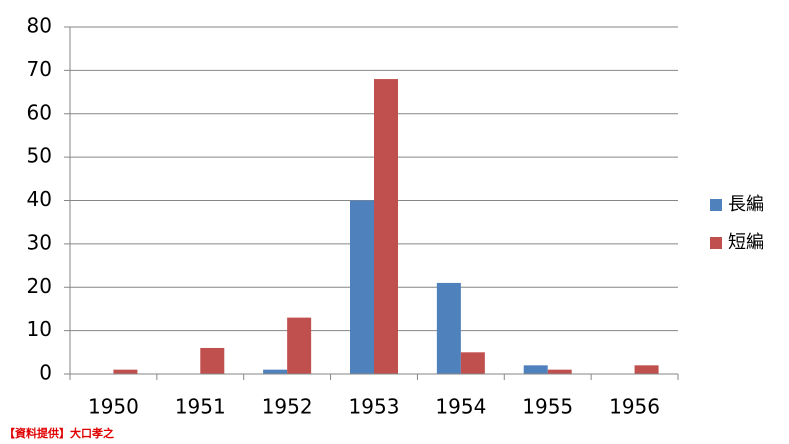  Describe the element at coordinates (39, 26) in the screenshot. I see `y-tick-label: 80` at that location.